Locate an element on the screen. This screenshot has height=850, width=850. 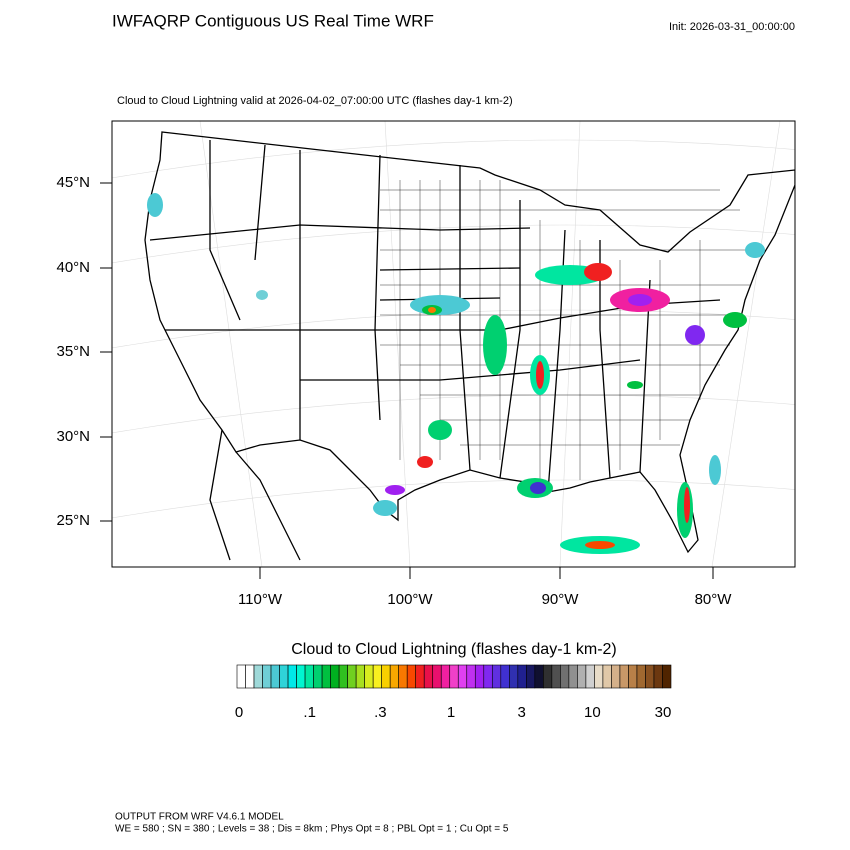
lat-label: 25°N is located at coordinates (73, 520).